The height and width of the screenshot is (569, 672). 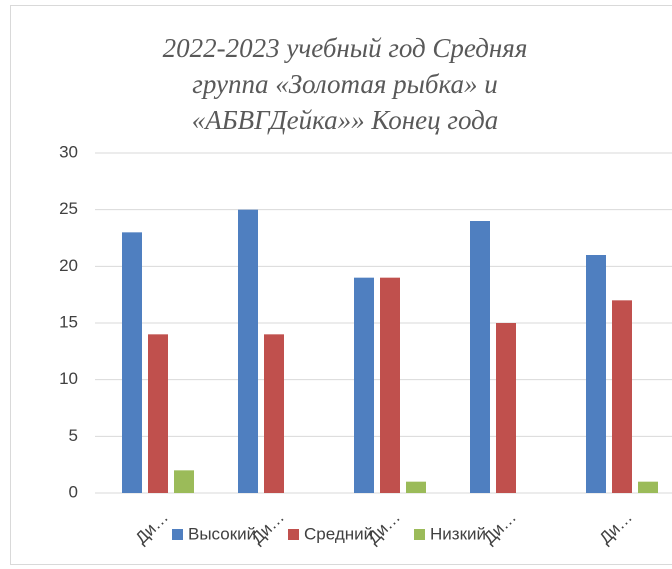 What do you see at coordinates (73, 491) in the screenshot?
I see `y-tick-label: 0` at bounding box center [73, 491].